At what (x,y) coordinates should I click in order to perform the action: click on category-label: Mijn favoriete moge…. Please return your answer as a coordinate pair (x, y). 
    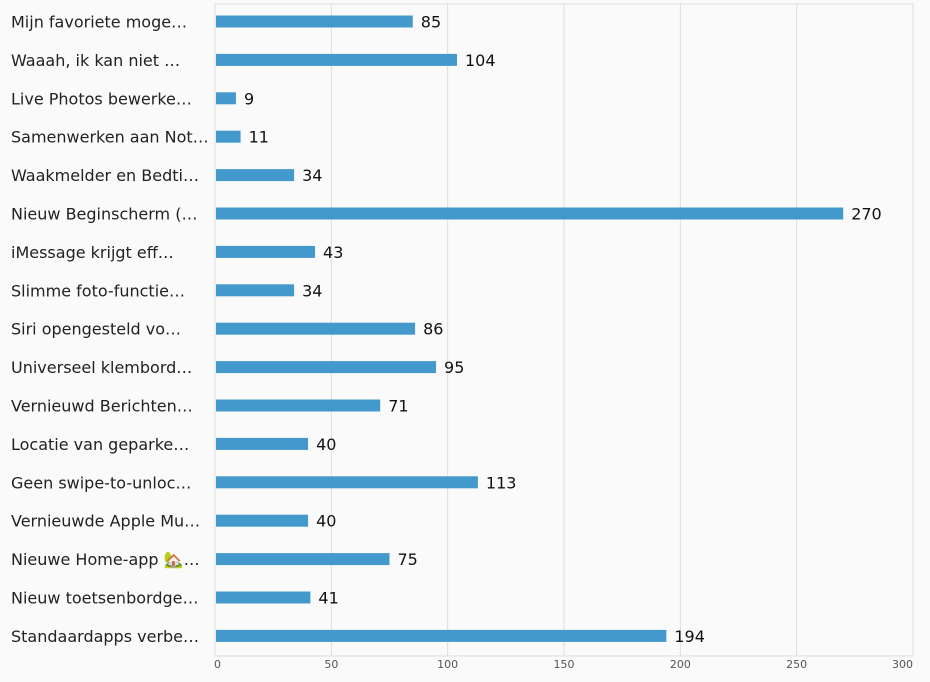
    Looking at the image, I should click on (99, 22).